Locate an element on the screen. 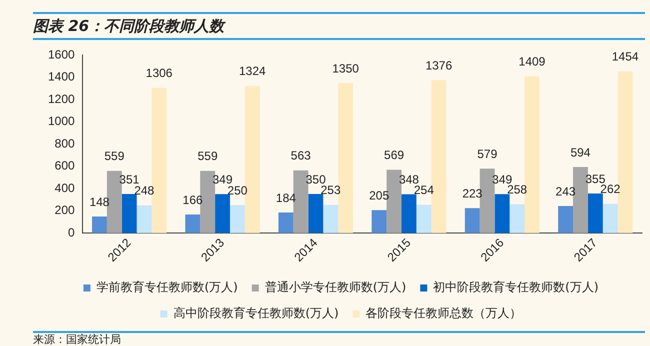 This screenshot has width=650, height=346. y-tick-label: 1000 is located at coordinates (62, 121).